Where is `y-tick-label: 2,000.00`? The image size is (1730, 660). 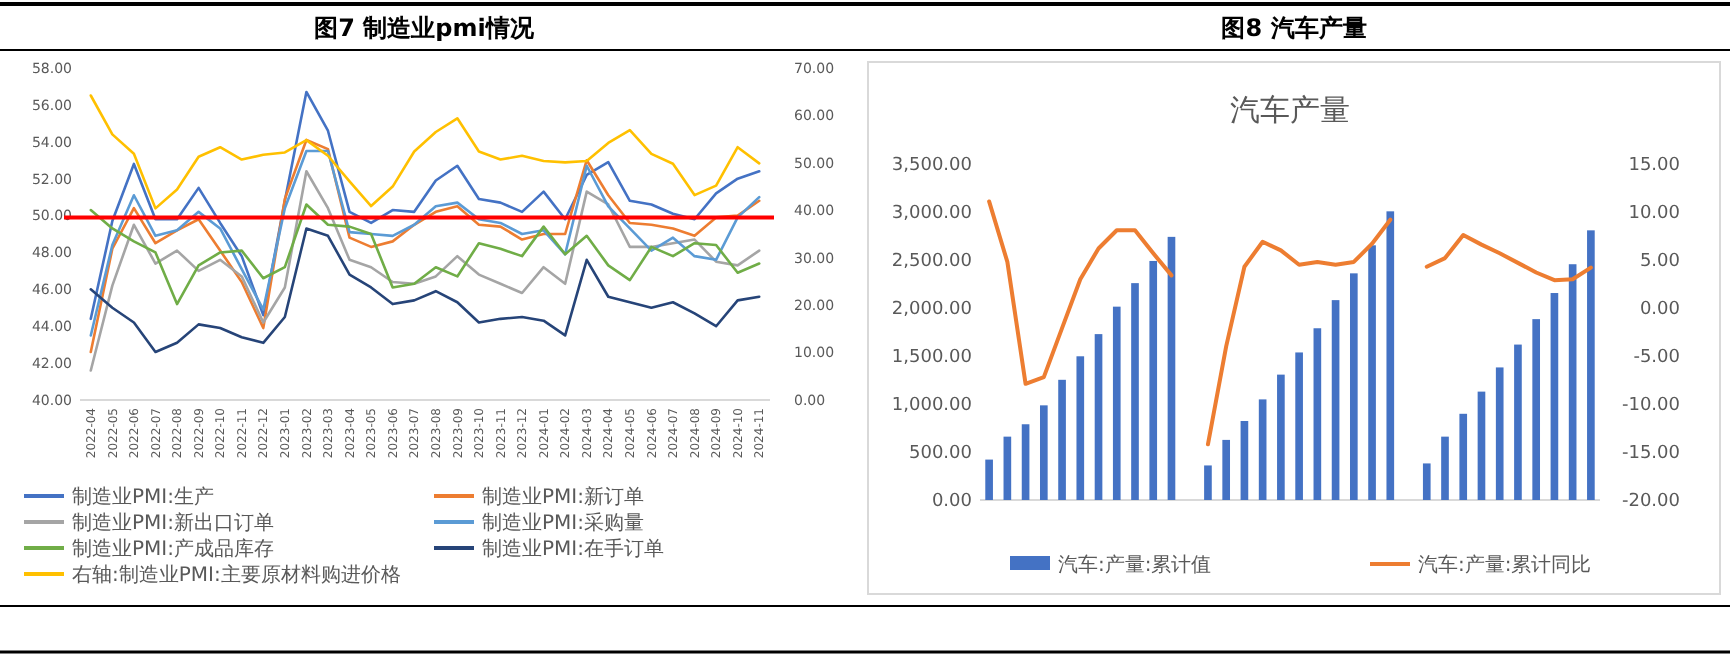 y-tick-label: 2,000.00 is located at coordinates (932, 310).